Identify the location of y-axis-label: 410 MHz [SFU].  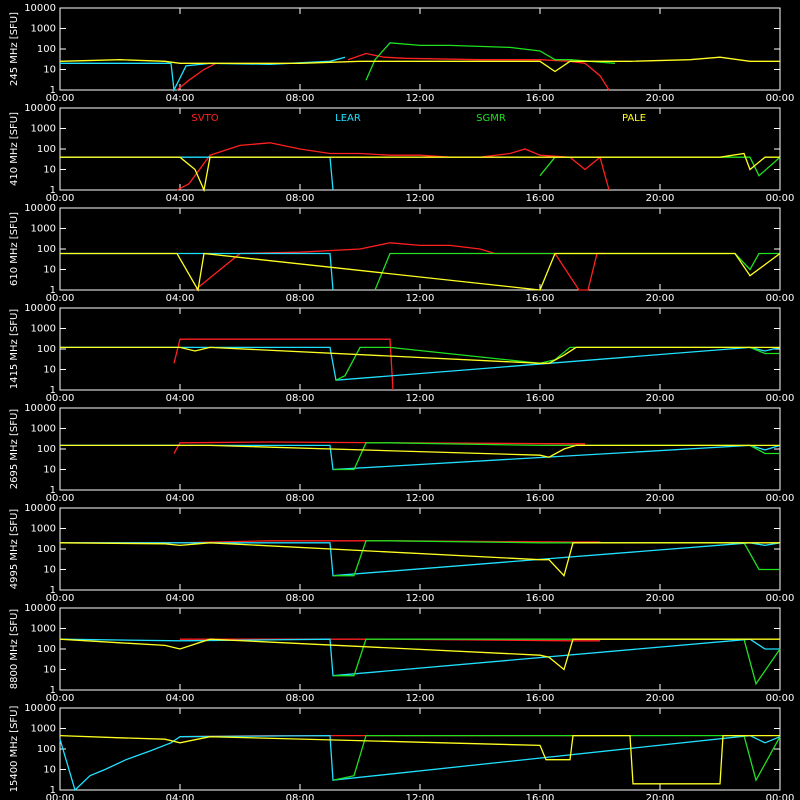
(14, 149).